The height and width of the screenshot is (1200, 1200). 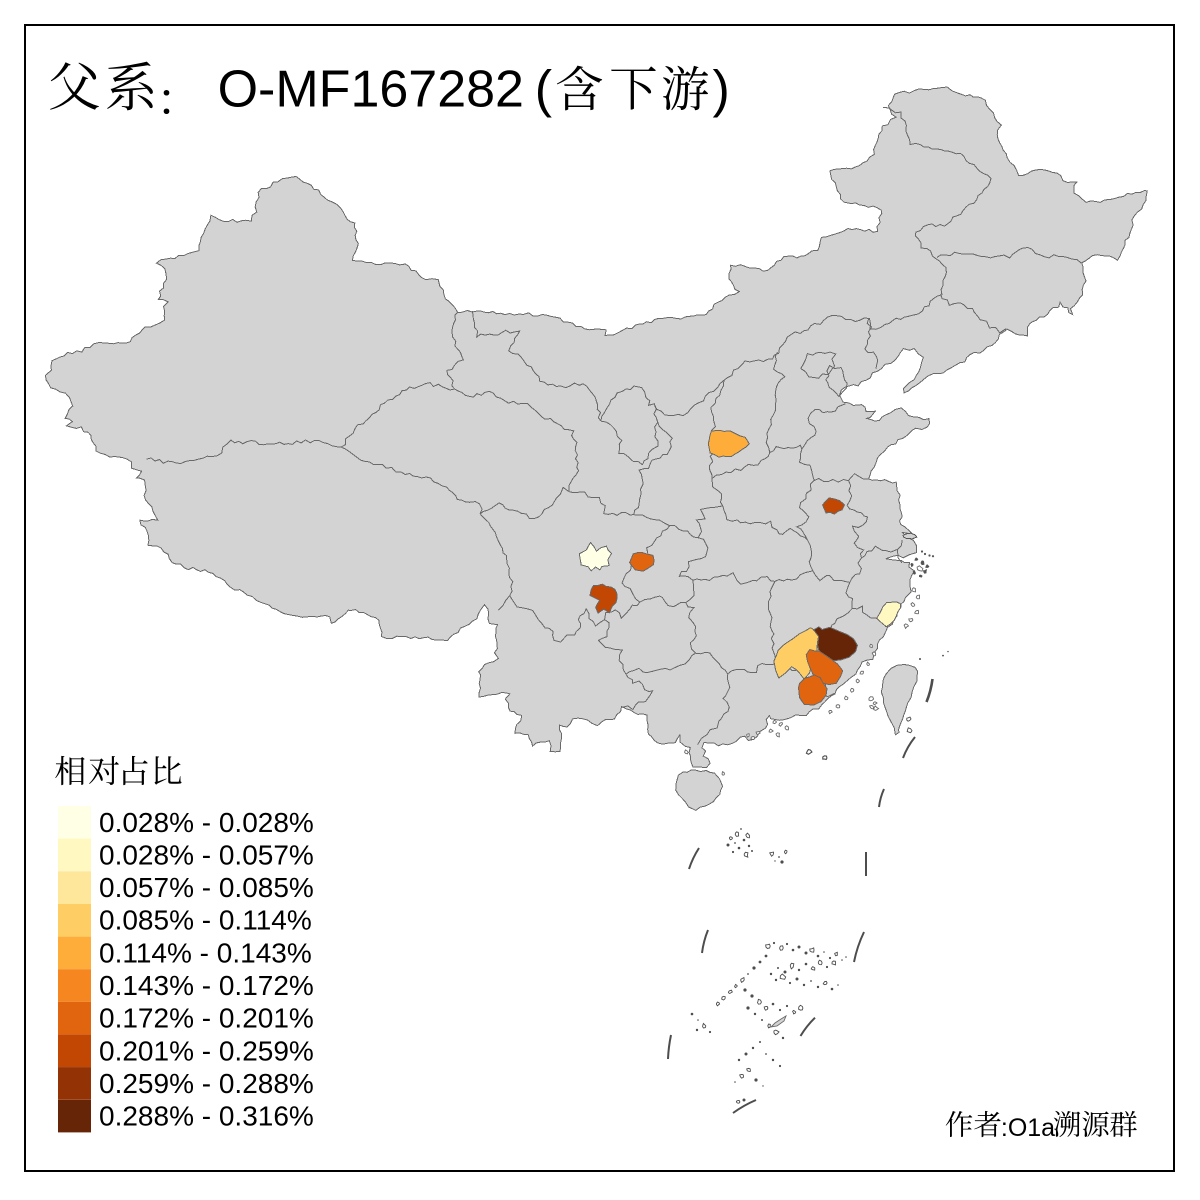 What do you see at coordinates (371, 90) in the screenshot?
I see `svg-text: O-MF167282` at bounding box center [371, 90].